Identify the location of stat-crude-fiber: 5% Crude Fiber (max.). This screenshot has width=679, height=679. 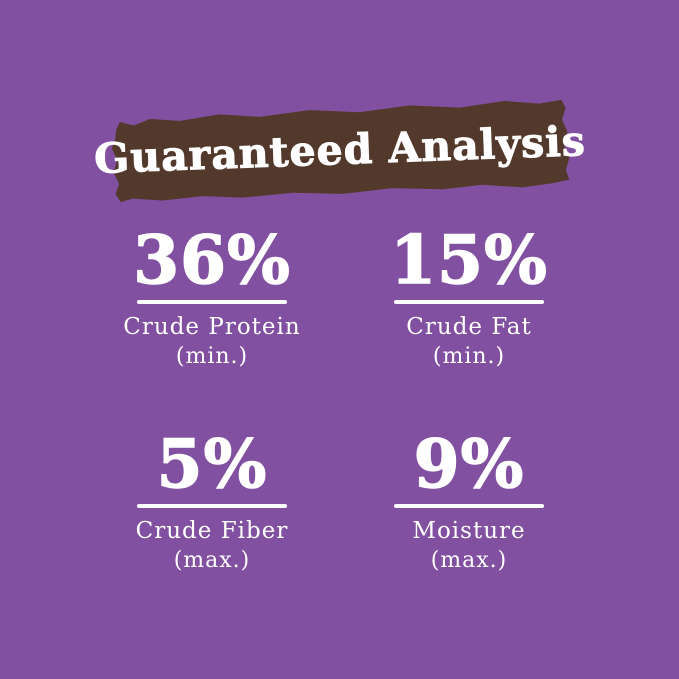
(212, 499).